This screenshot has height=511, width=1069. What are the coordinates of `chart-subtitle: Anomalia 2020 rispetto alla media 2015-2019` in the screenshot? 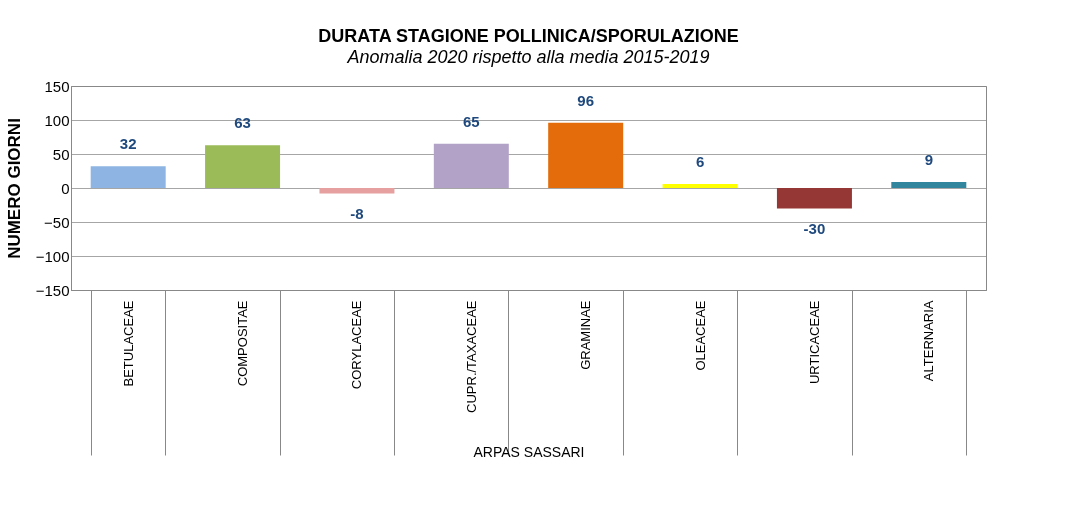 It's located at (528, 57).